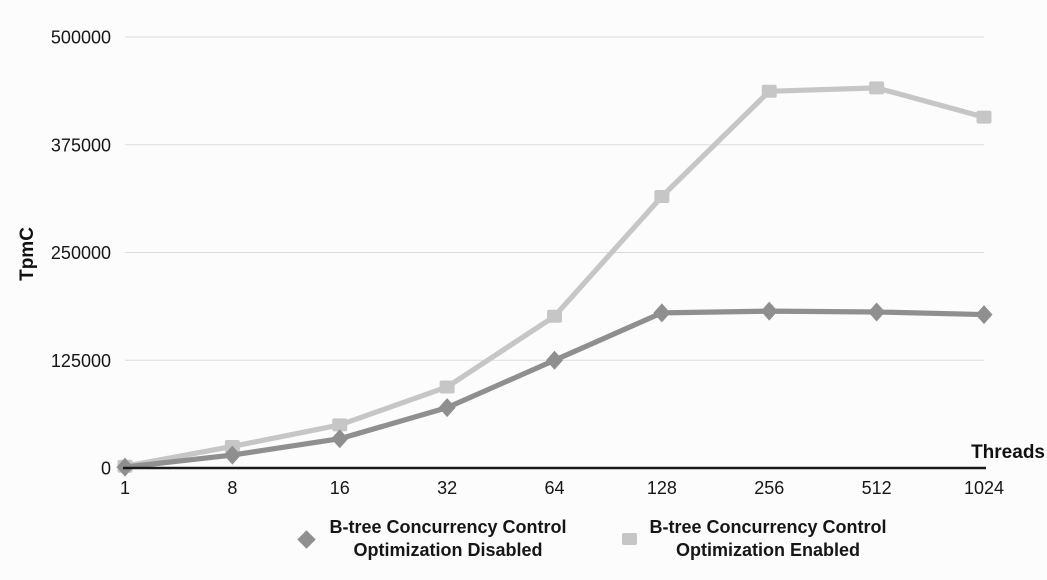 This screenshot has height=580, width=1047. I want to click on legend-label-line2: Optimization Enabled, so click(768, 550).